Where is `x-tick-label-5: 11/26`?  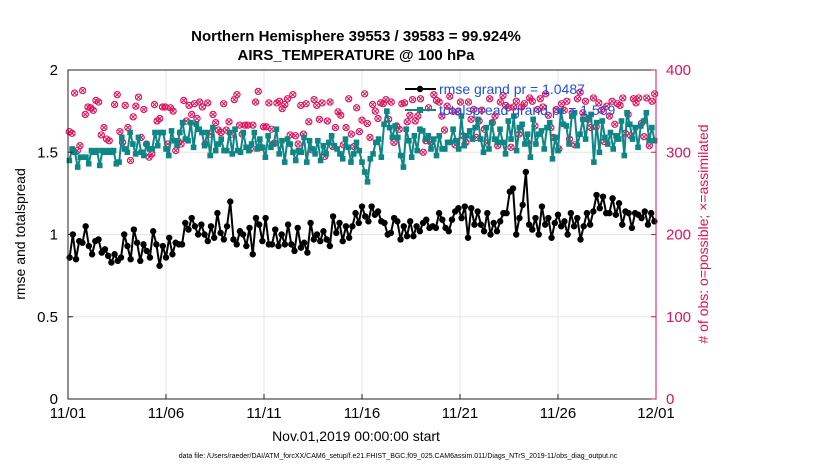
x-tick-label-5: 11/26 is located at coordinates (558, 413).